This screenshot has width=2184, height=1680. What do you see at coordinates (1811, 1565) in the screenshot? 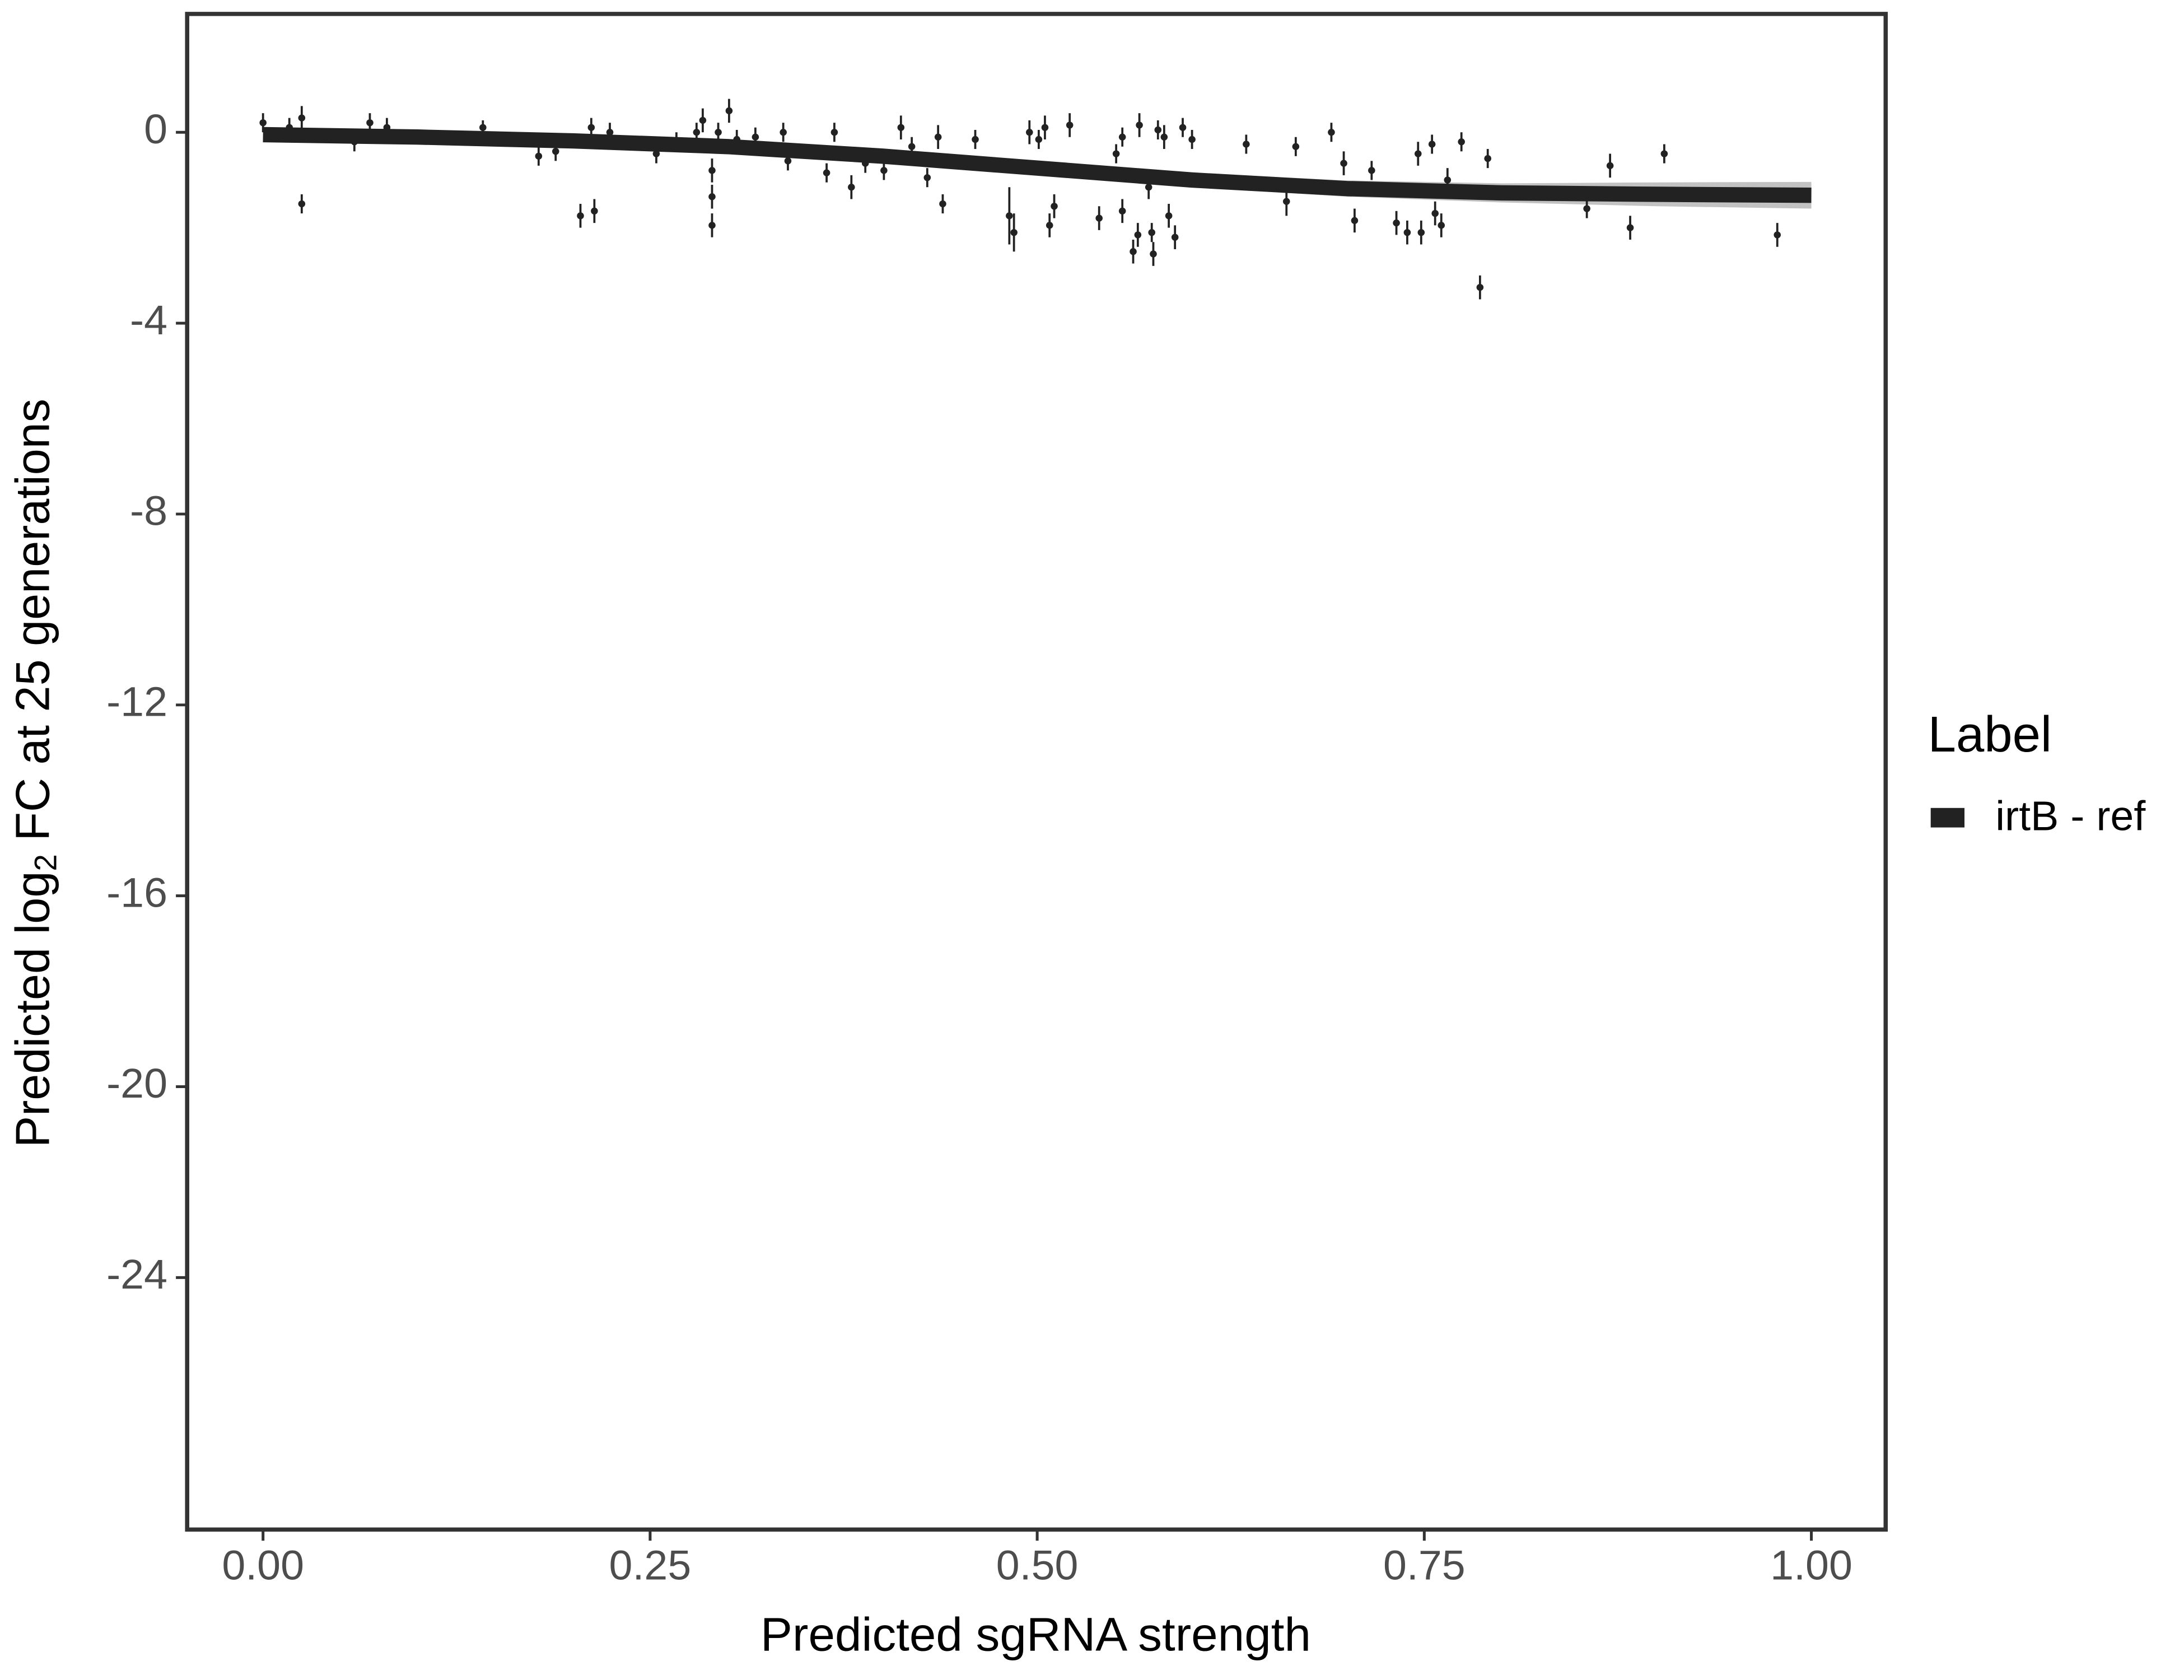
I see `x-tick-label: 1.00` at bounding box center [1811, 1565].